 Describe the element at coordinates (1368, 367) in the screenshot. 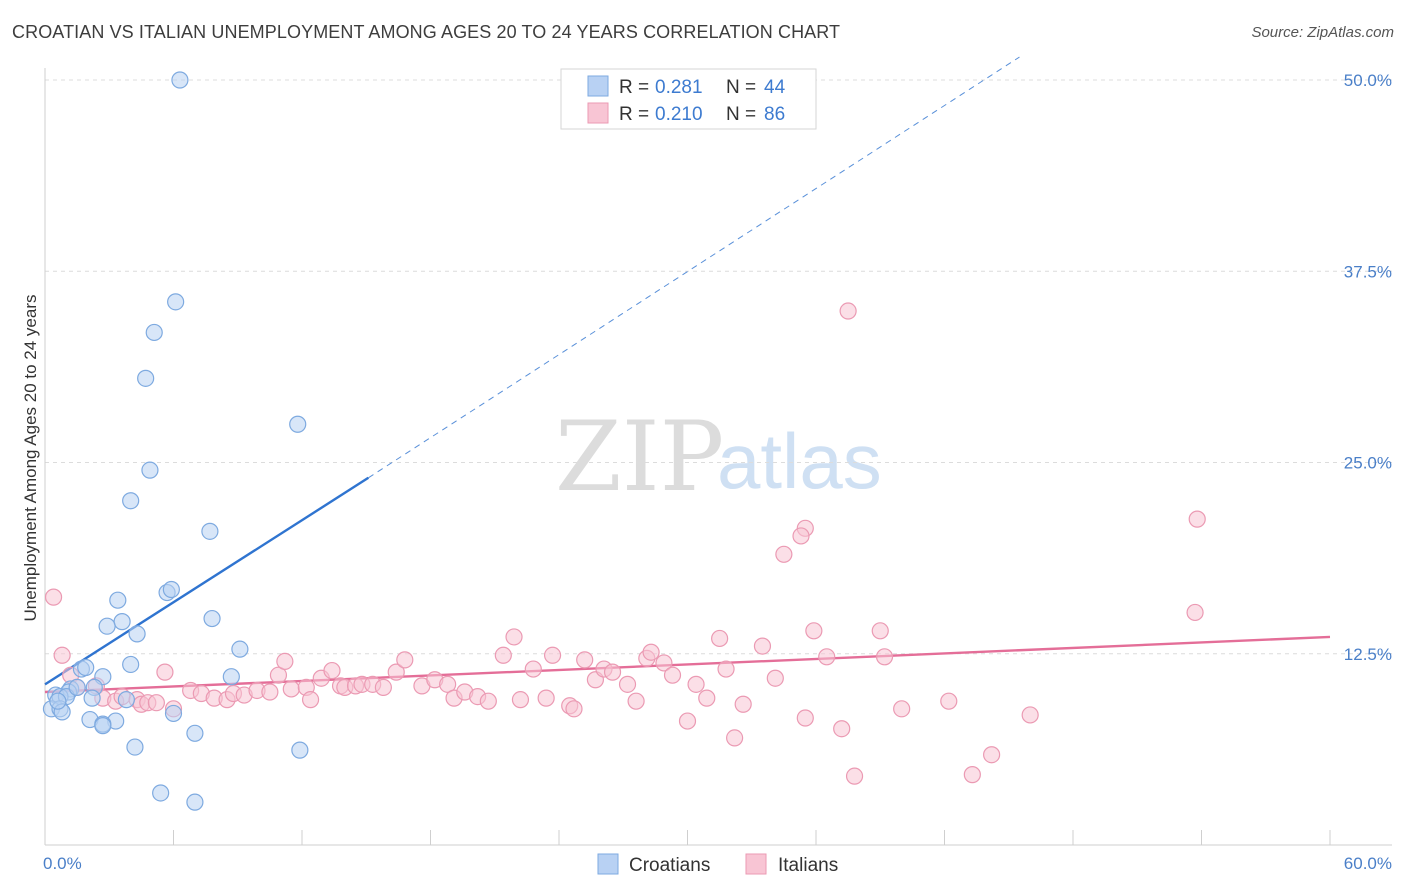

I see `y-tick-labels: 12.5% 25.0% 37.5% 50.0%` at that location.